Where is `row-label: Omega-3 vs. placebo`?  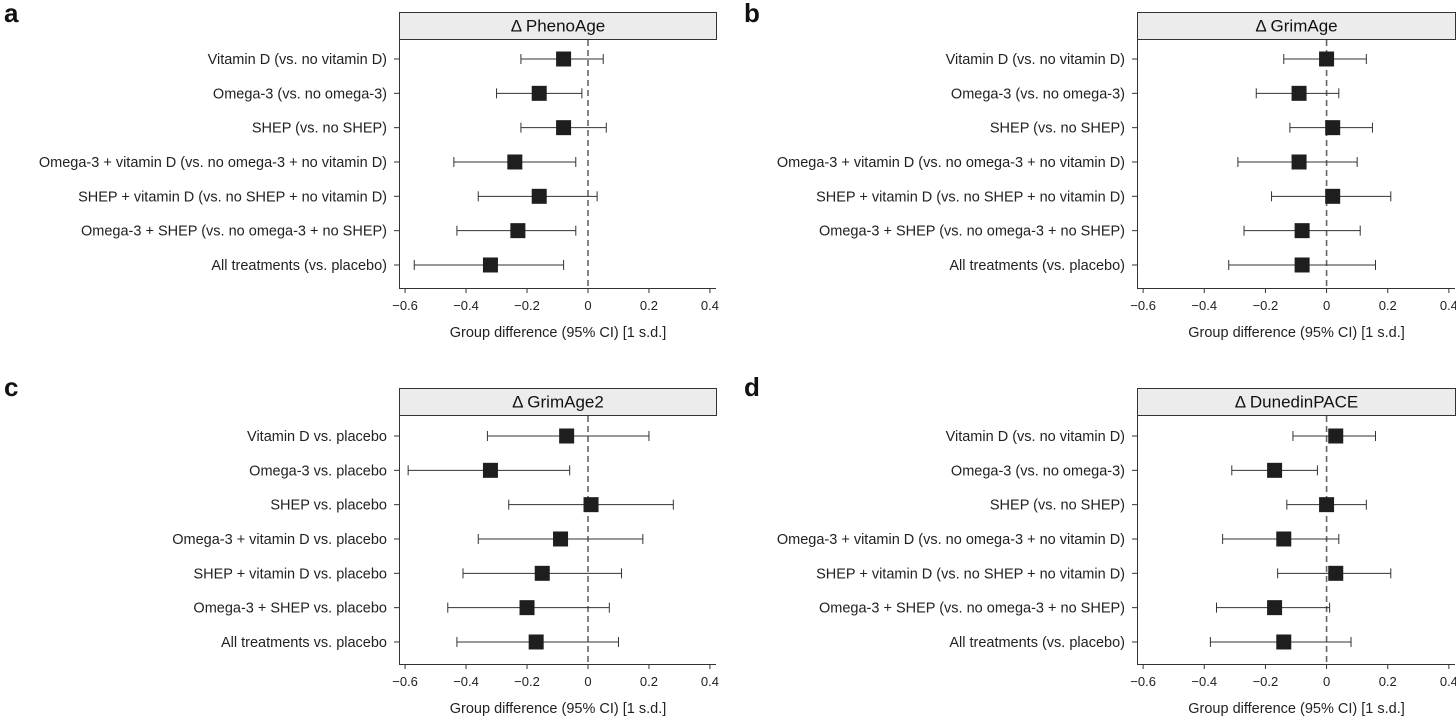
row-label: Omega-3 vs. placebo is located at coordinates (318, 471).